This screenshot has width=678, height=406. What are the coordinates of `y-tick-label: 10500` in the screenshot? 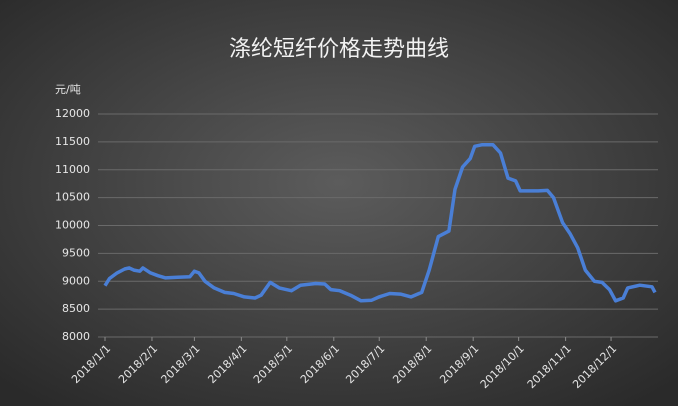 It's located at (72, 197).